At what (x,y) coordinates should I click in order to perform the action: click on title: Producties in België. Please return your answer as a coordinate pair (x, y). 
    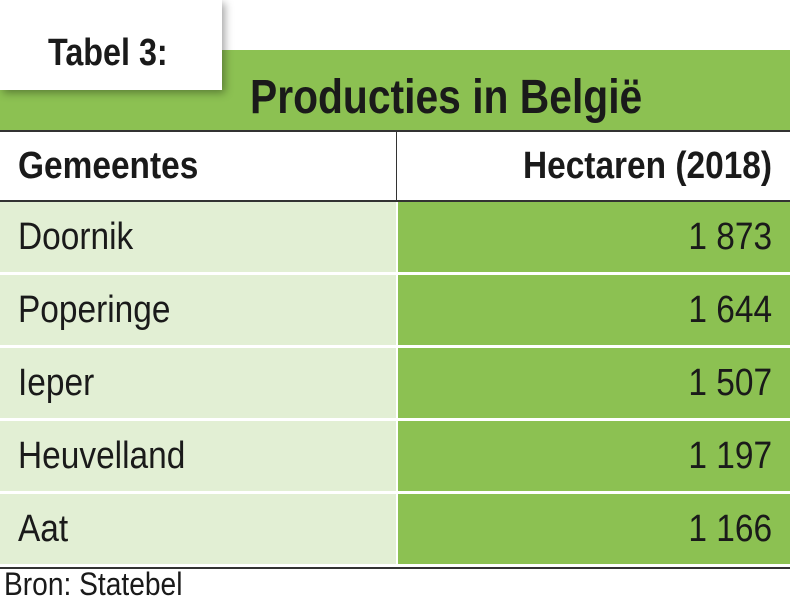
    Looking at the image, I should click on (446, 97).